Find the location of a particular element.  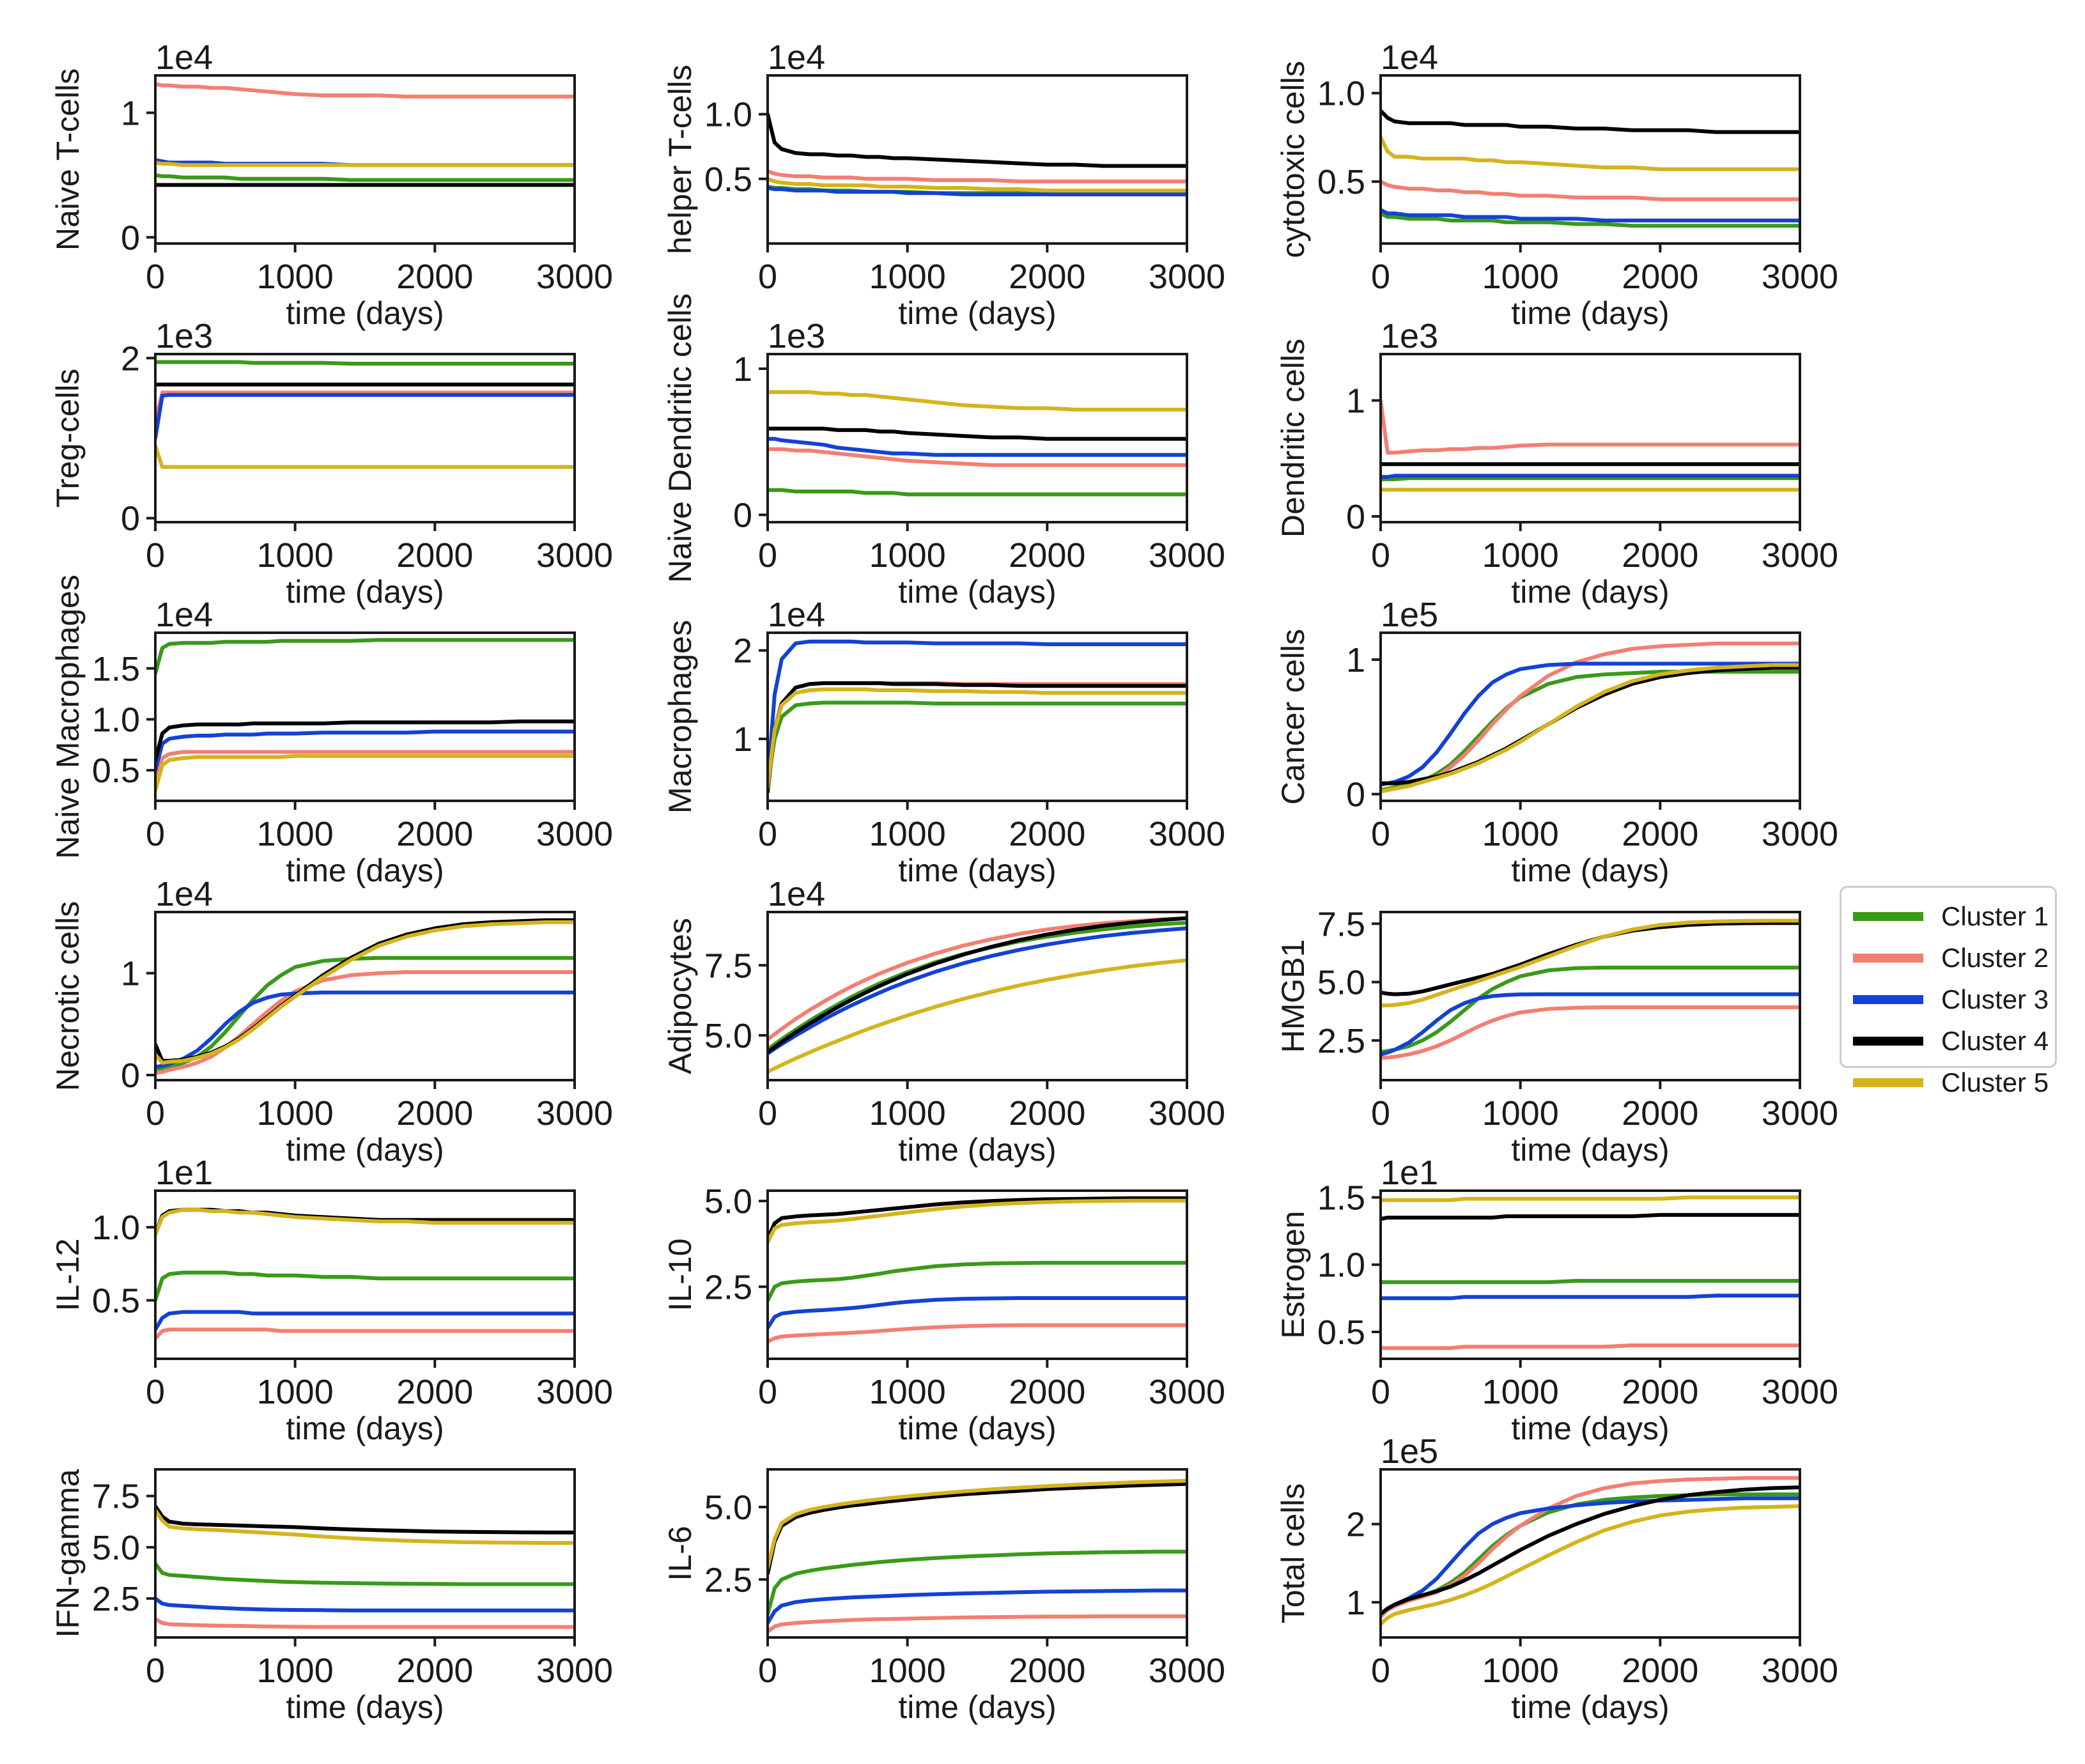

y-axis-label: Estrogen is located at coordinates (1293, 1274).